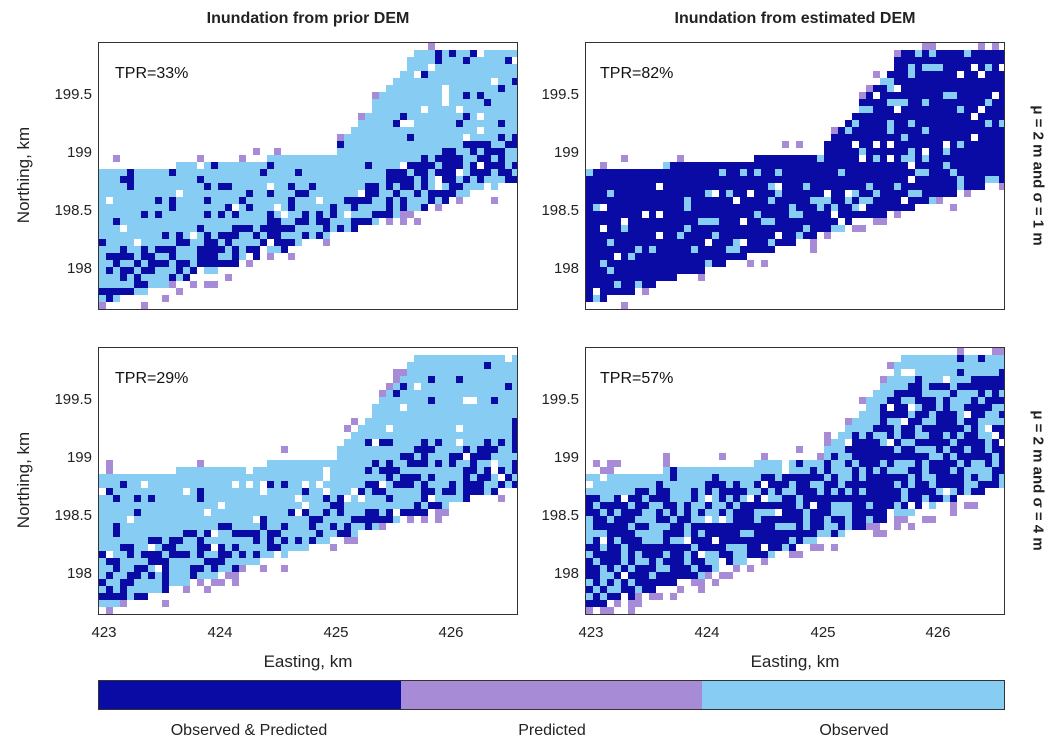 The width and height of the screenshot is (1049, 742). Describe the element at coordinates (73, 515) in the screenshot. I see `y-tick-label: 198.5` at that location.